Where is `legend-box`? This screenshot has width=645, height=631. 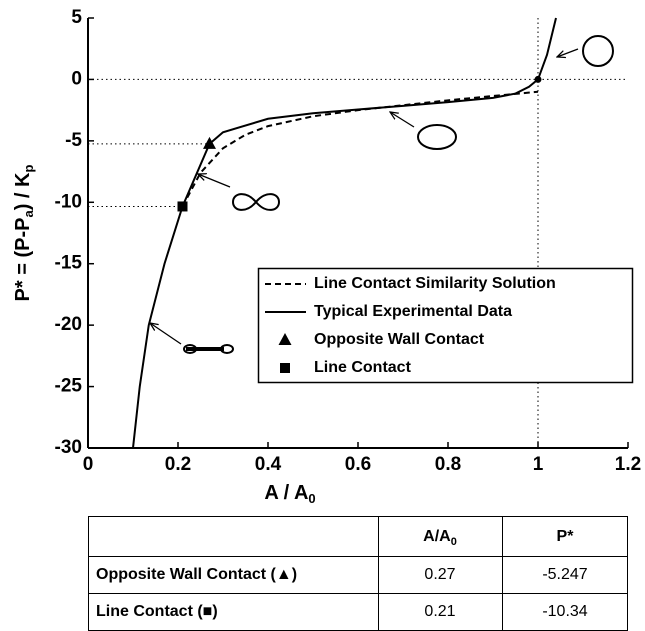
legend-box is located at coordinates (445, 325).